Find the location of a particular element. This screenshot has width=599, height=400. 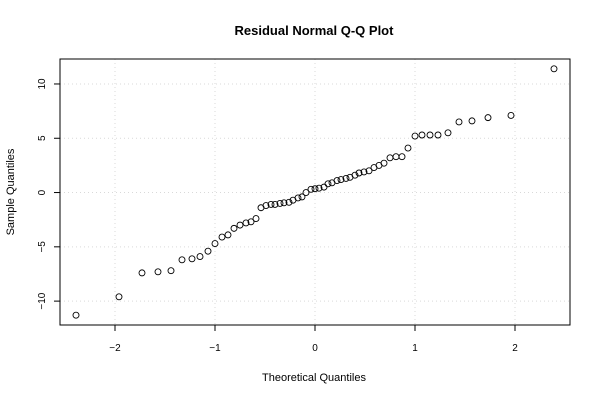

x-tick-label: −2 is located at coordinates (115, 348).